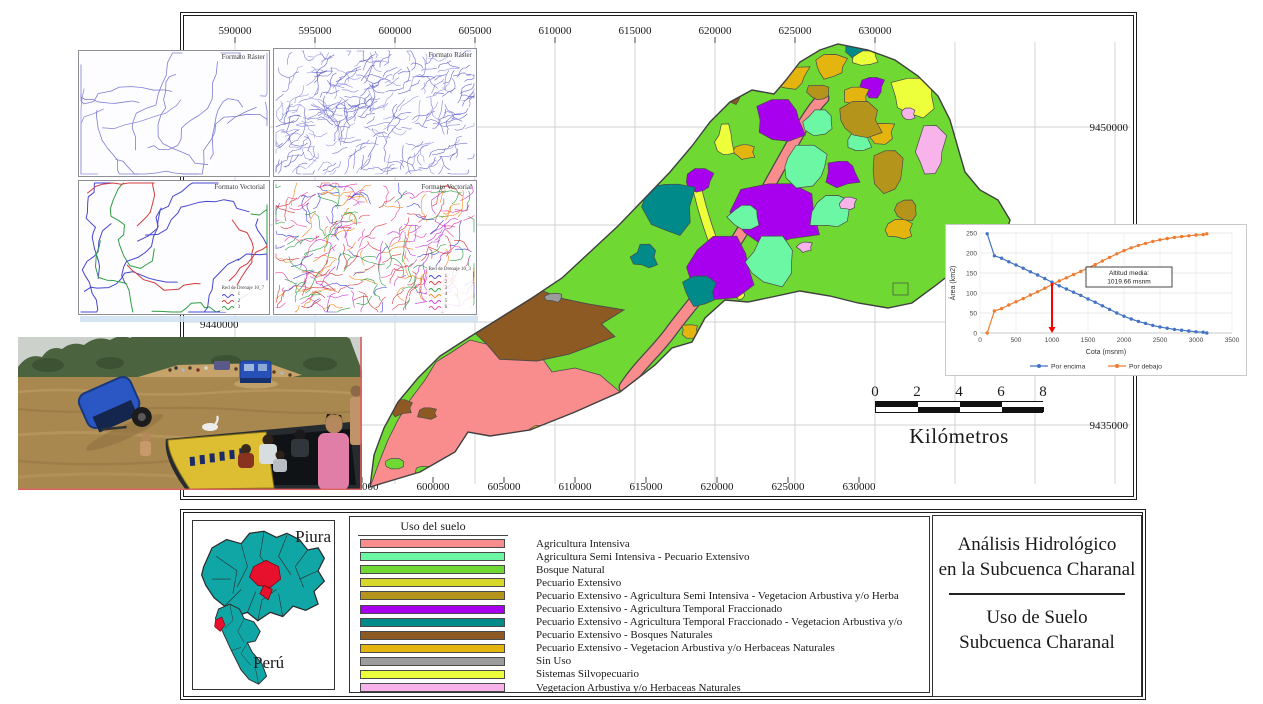 The width and height of the screenshot is (1263, 704). I want to click on chart-y-tick: 100, so click(971, 293).